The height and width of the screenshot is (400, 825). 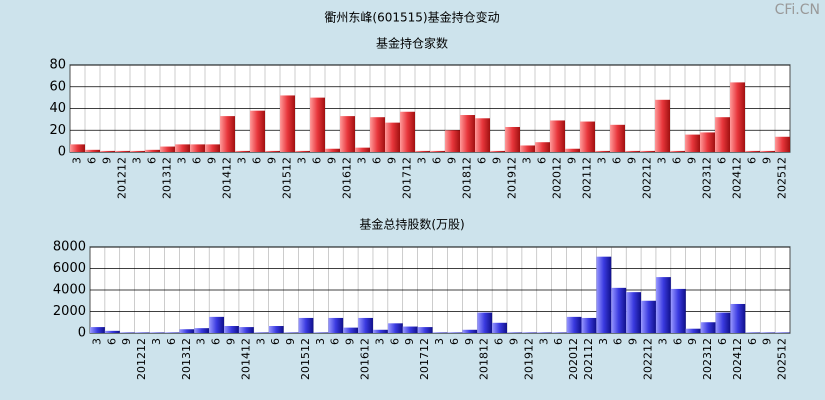 I want to click on y-tick-label: 20, so click(x=57, y=130).